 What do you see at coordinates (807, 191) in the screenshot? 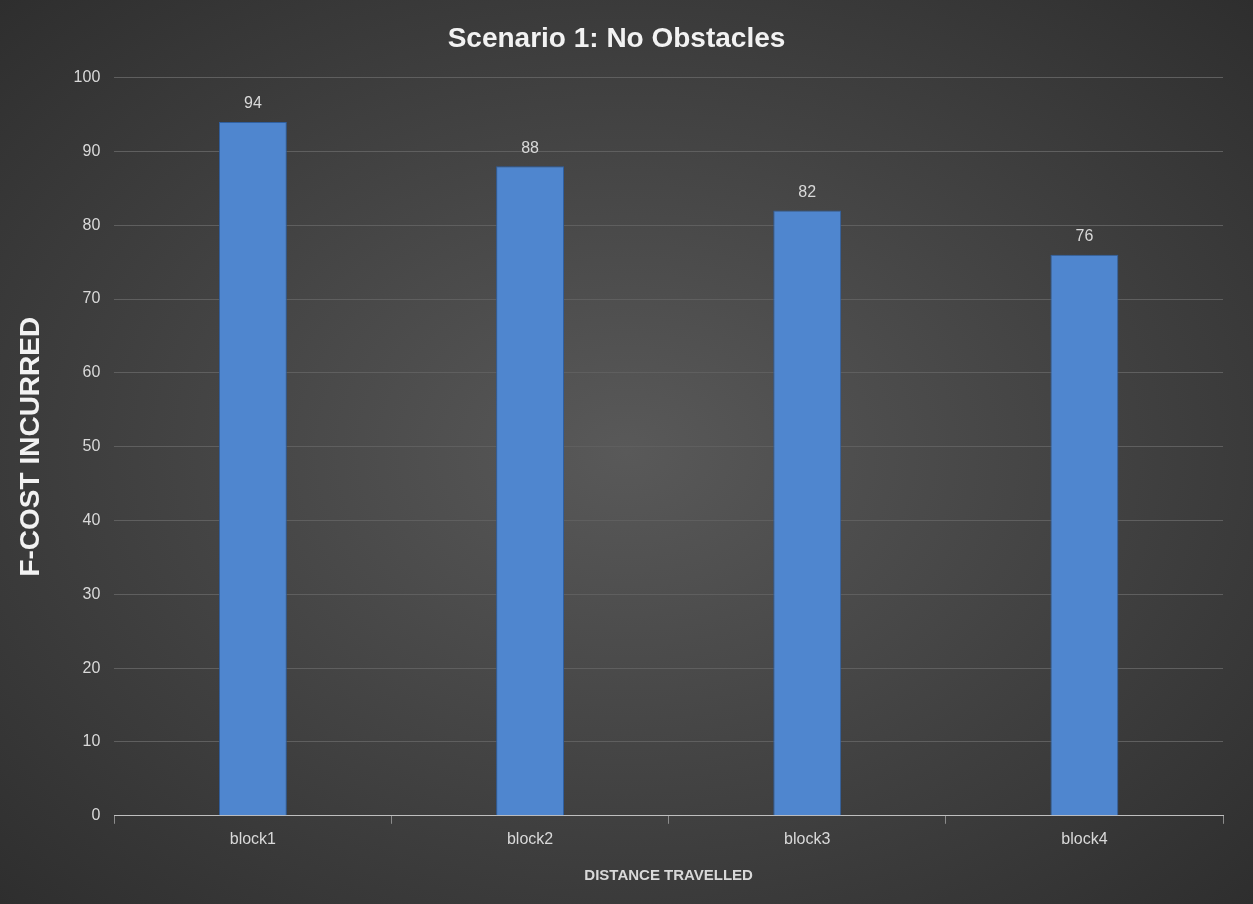
I see `data-label: 82` at bounding box center [807, 191].